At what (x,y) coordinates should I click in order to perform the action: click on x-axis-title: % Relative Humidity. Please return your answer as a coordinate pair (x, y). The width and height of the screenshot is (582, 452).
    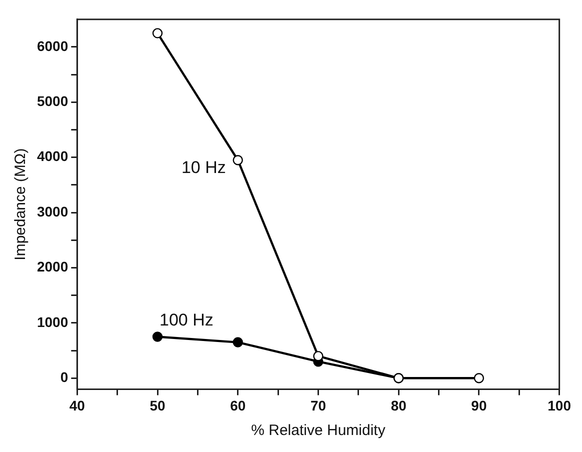
    Looking at the image, I should click on (318, 431).